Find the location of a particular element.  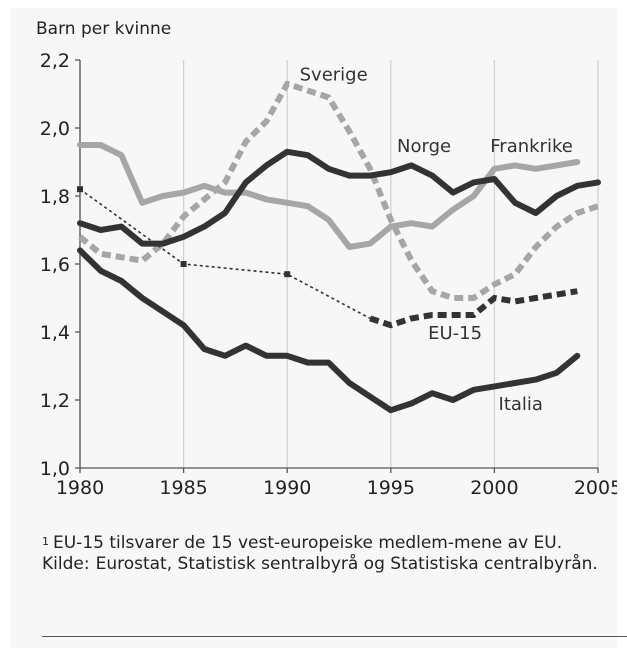

y-tick-label: 2,2 is located at coordinates (55, 61).